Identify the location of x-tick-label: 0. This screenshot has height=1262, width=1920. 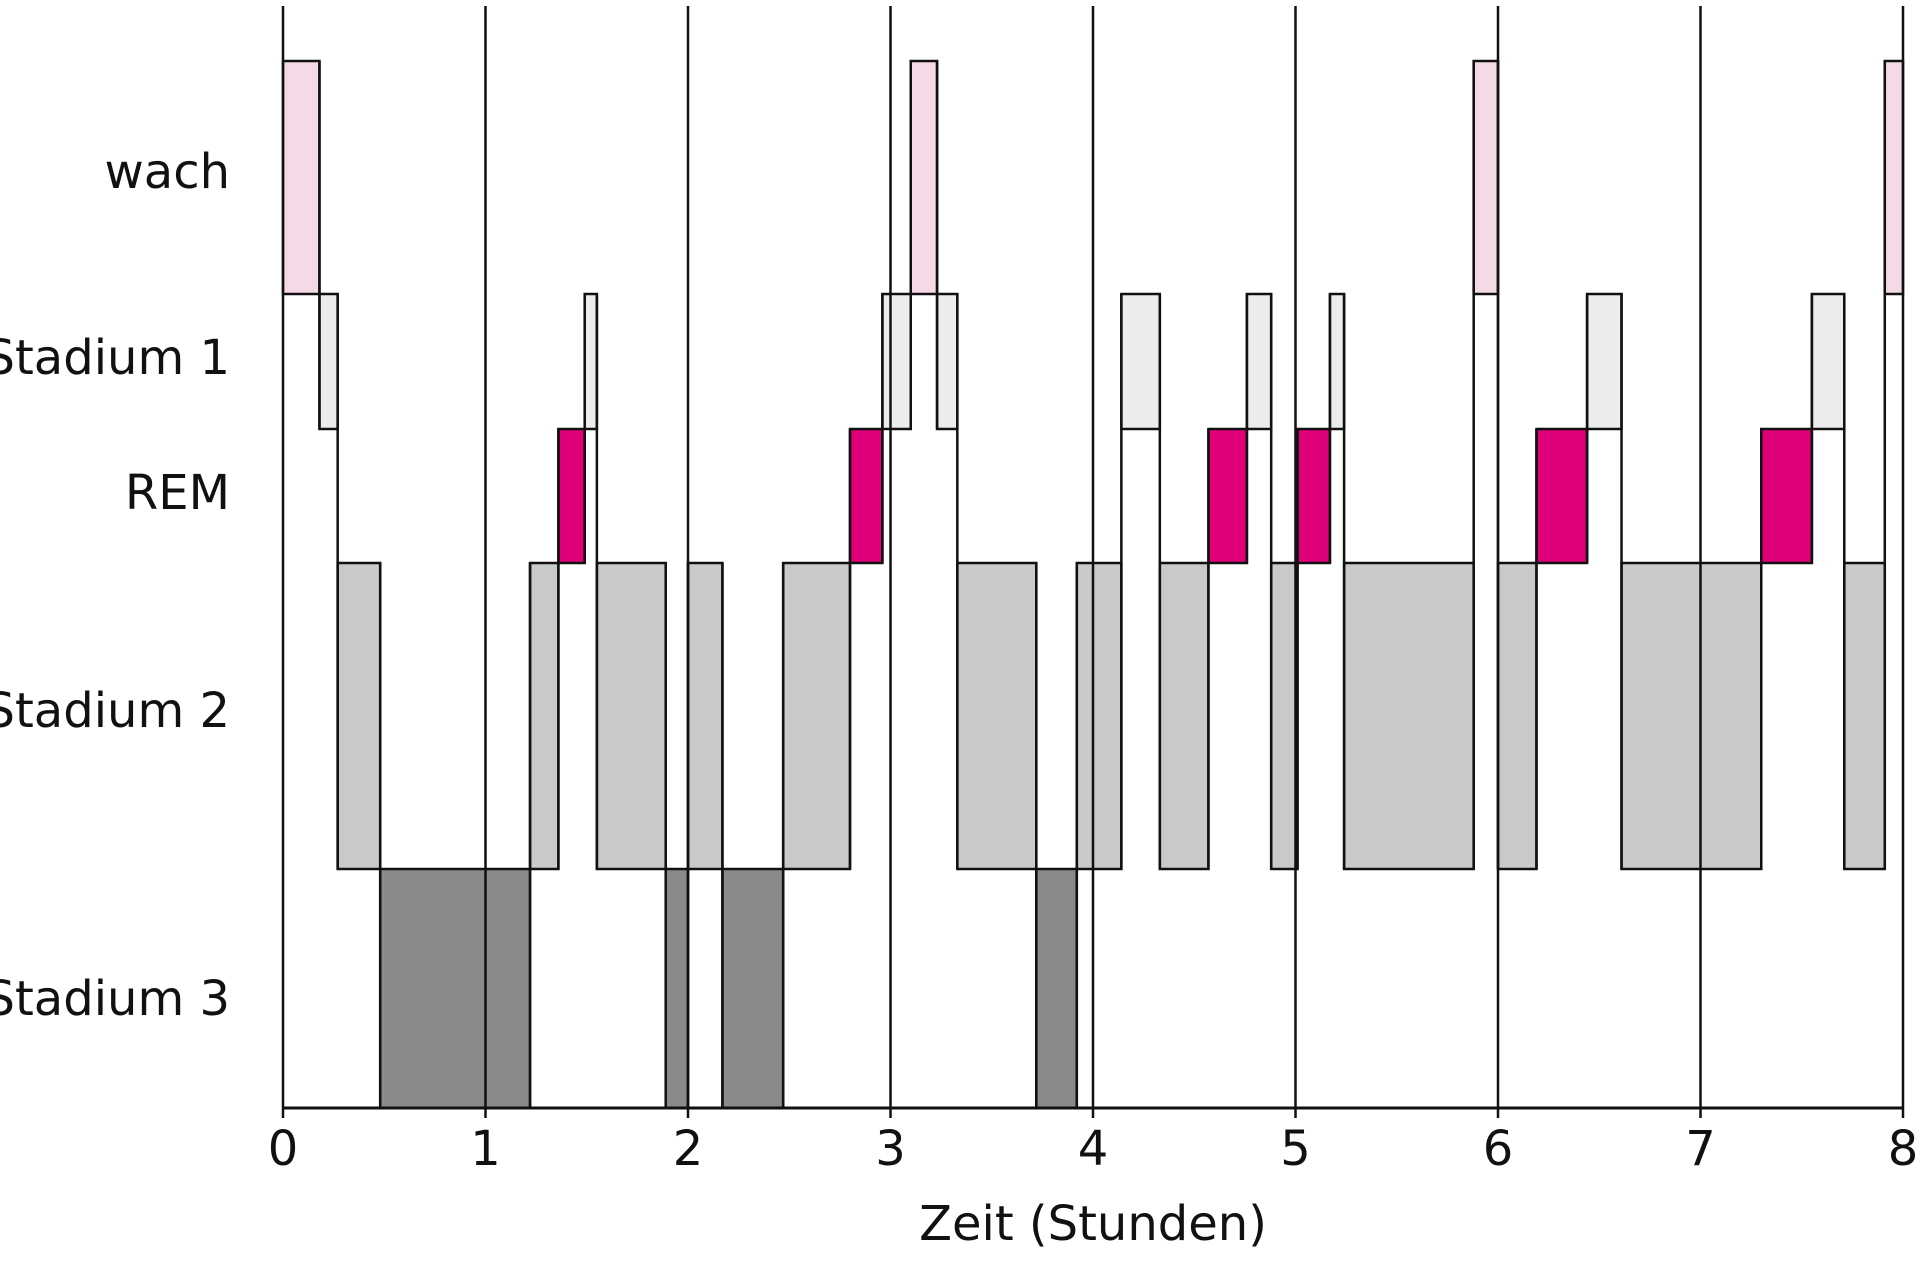
(283, 1149).